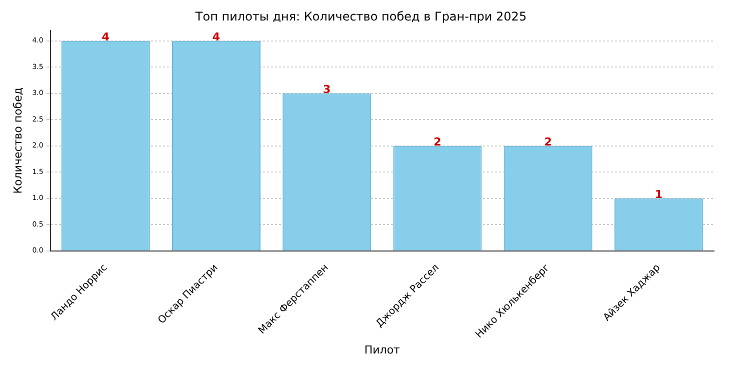 Image resolution: width=730 pixels, height=365 pixels. Describe the element at coordinates (17, 140) in the screenshot. I see `y-axis-title: Количество побед` at that location.